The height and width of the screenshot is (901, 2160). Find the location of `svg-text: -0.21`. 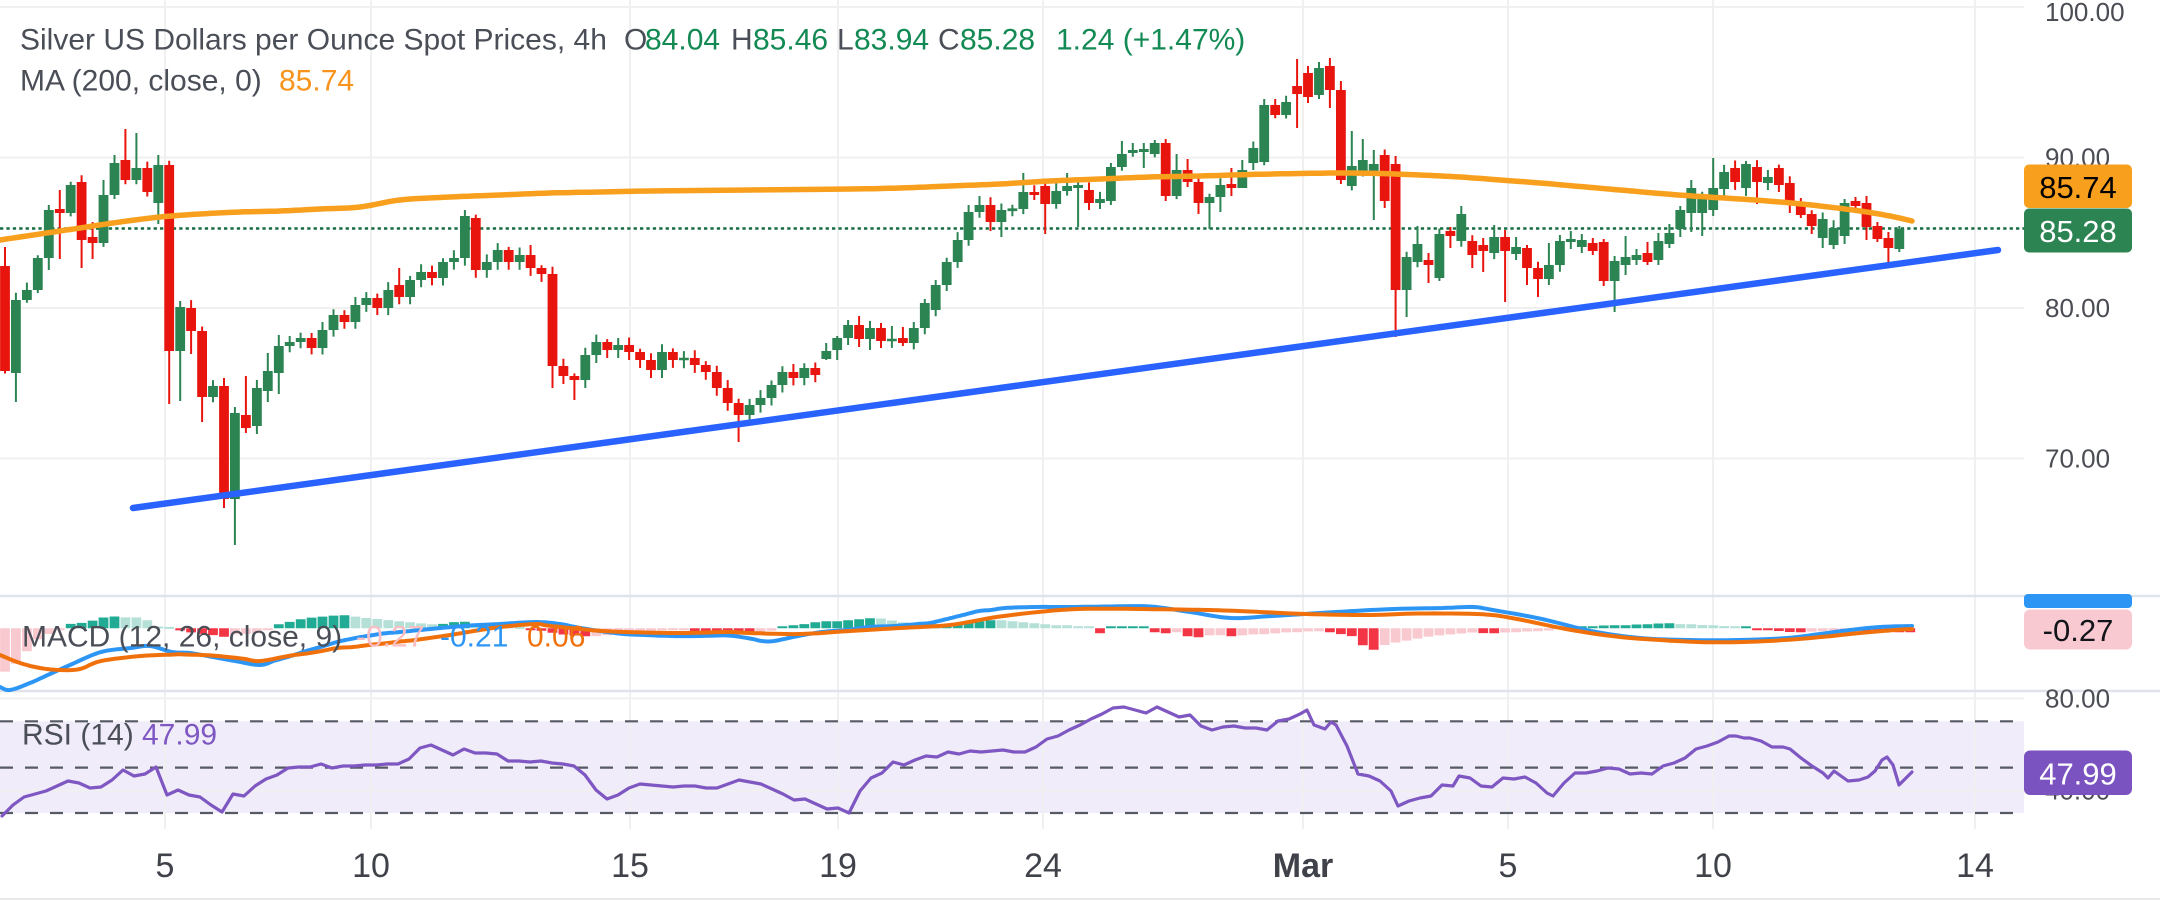

svg-text: -0.21 is located at coordinates (474, 637).